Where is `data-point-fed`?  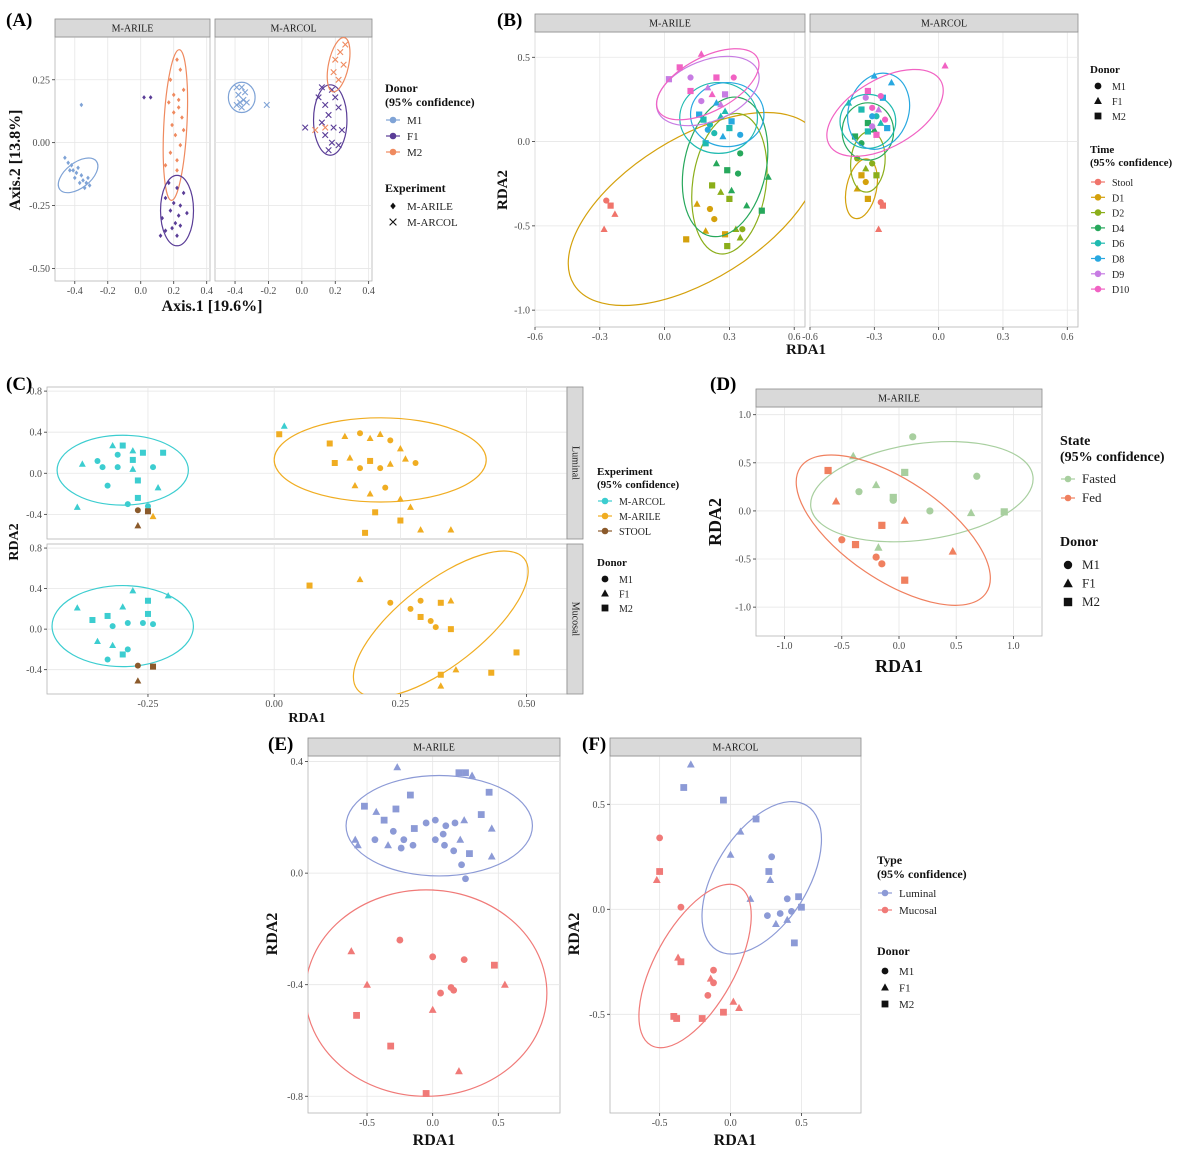
data-point-fed is located at coordinates (855, 544).